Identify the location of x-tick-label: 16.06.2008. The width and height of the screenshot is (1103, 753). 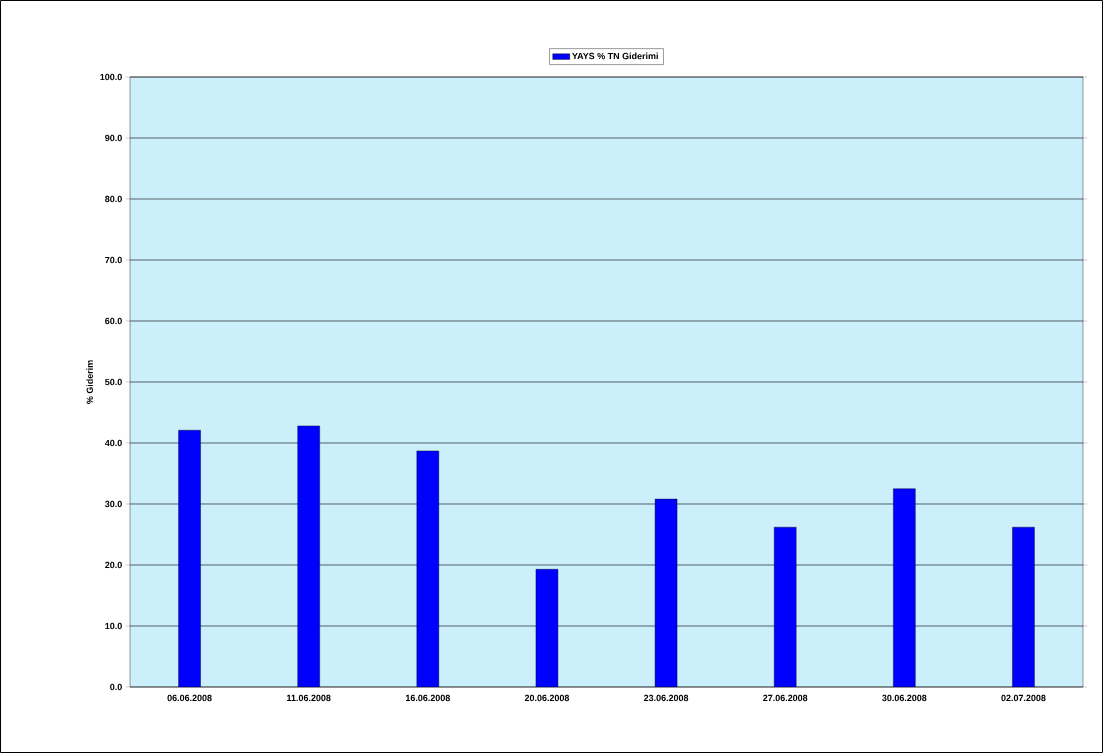
(427, 698).